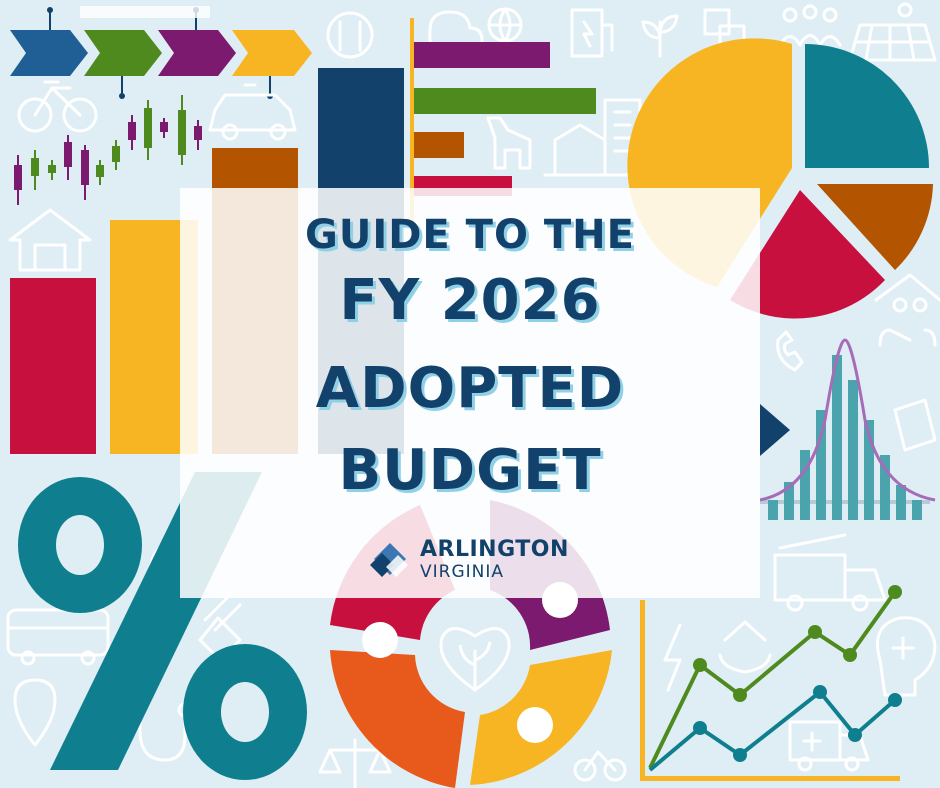  Describe the element at coordinates (161, 52) in the screenshot. I see `process-arrows-icon` at that location.